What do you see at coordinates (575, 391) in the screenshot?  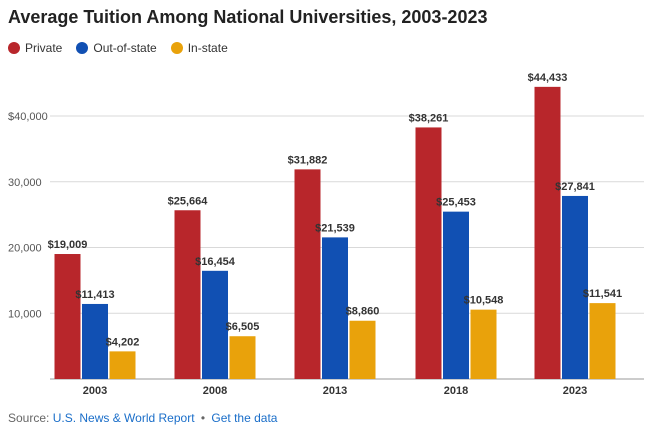 I see `x-tick-label: 2023` at bounding box center [575, 391].